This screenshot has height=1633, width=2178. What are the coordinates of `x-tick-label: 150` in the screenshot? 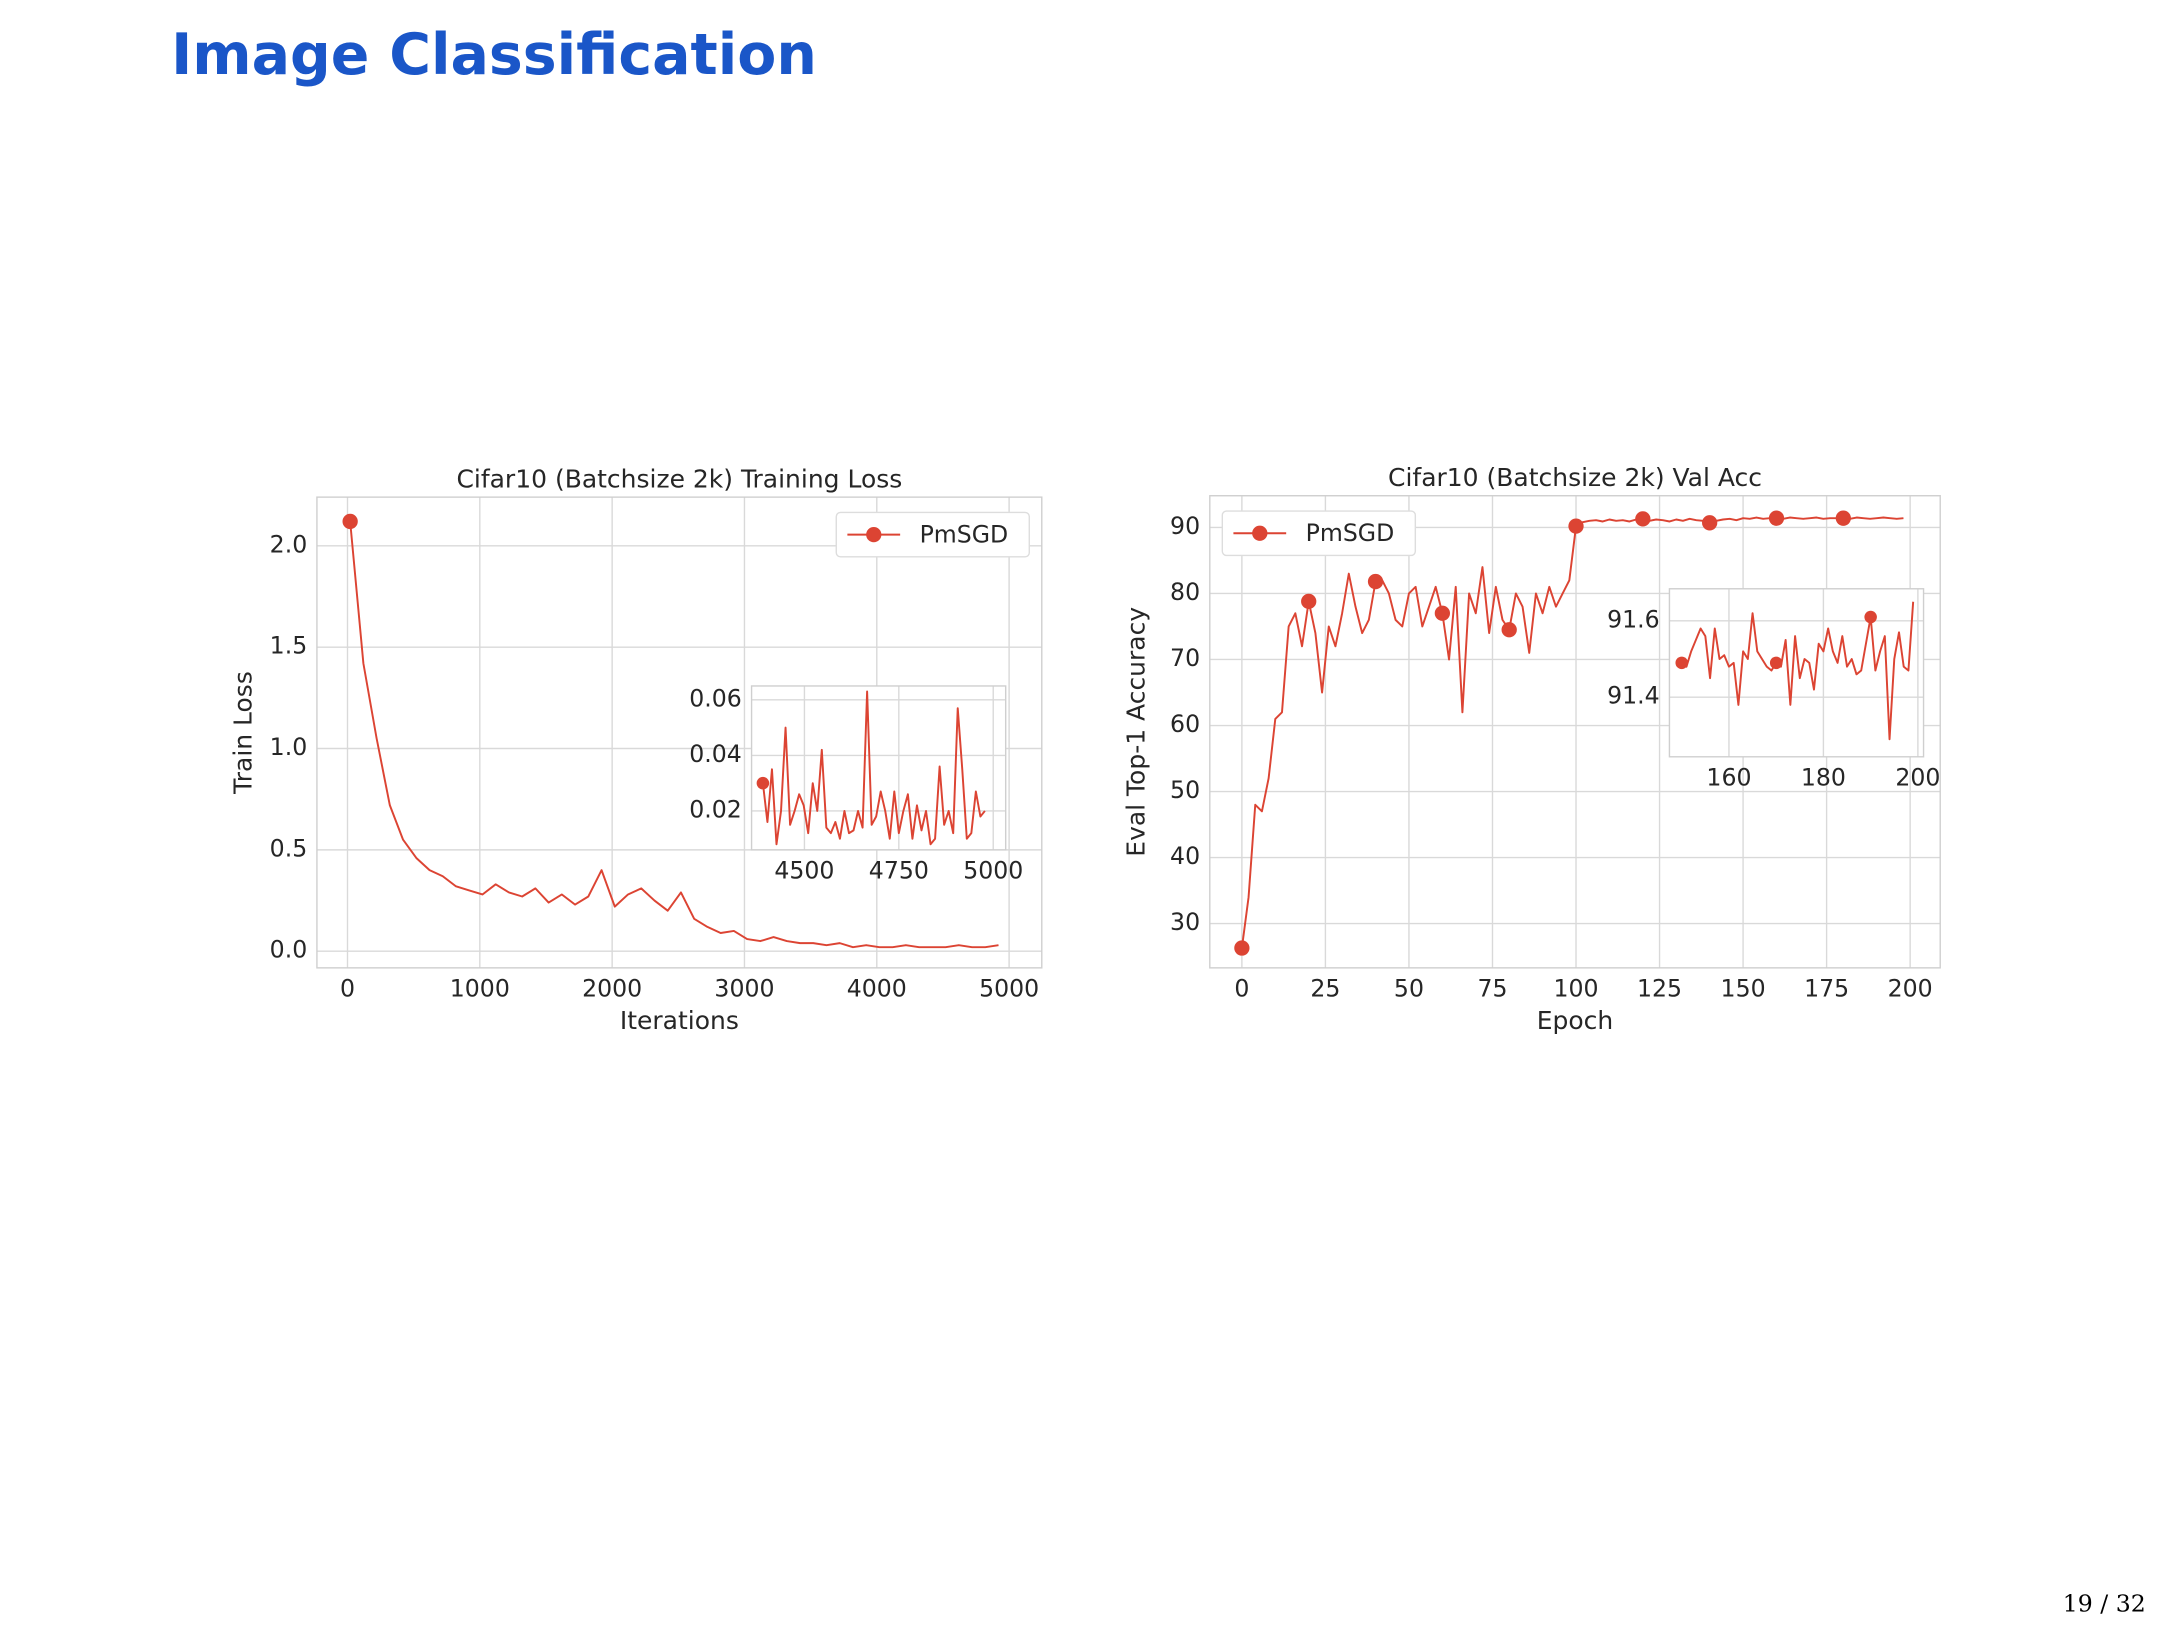 It's located at (1743, 989).